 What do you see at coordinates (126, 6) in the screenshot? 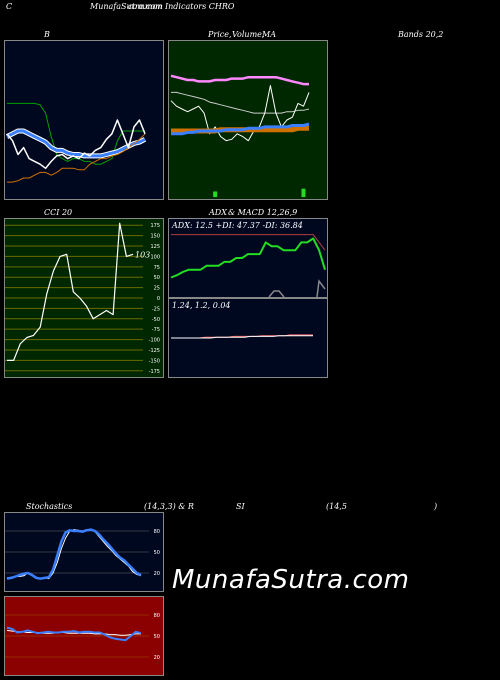
I see `header-title: MunafaSutra.com` at bounding box center [126, 6].